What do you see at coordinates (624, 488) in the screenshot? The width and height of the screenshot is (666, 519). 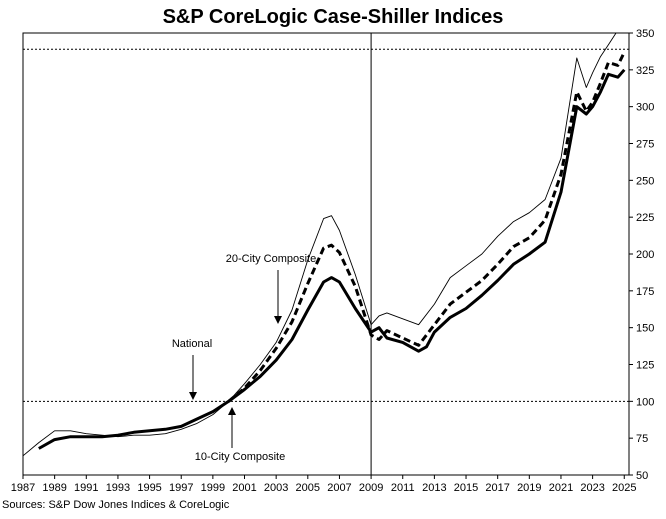 I see `x-tick-label: 2025` at bounding box center [624, 488].